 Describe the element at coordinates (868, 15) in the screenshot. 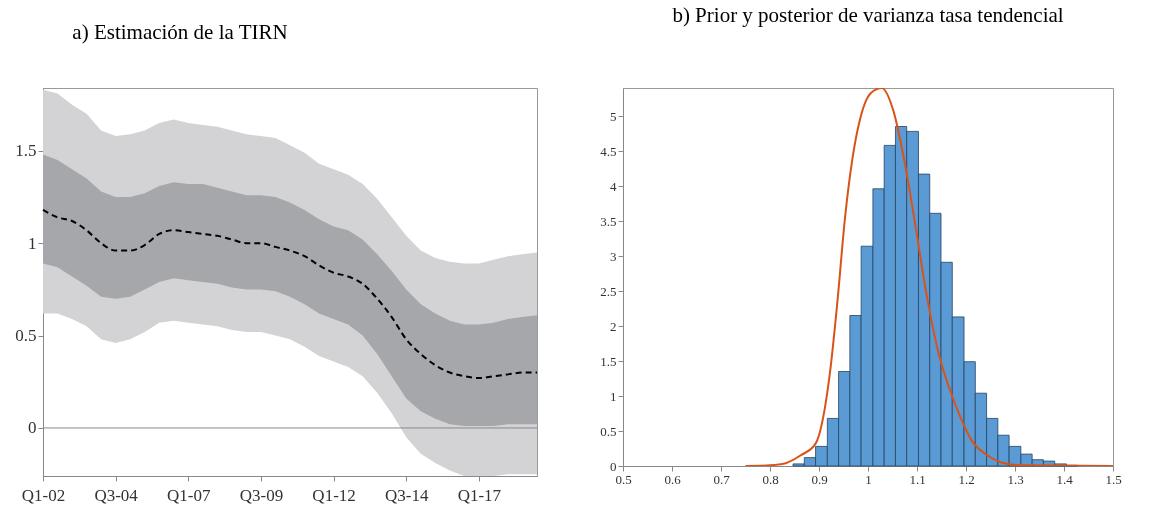

I see `chart-title: b) Prior y posterior de varianza tasa tendencial` at that location.